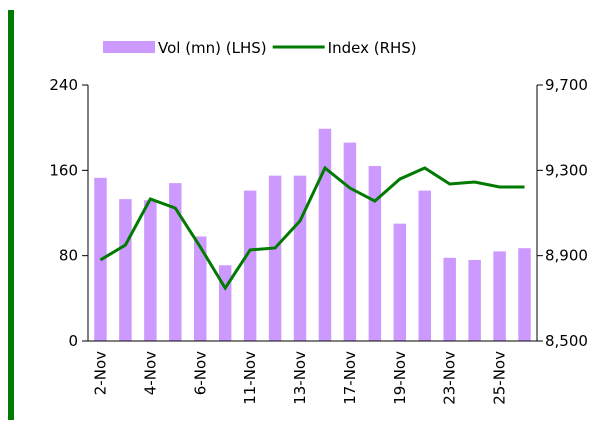  I want to click on y-tick-label: 0, so click(73, 341).